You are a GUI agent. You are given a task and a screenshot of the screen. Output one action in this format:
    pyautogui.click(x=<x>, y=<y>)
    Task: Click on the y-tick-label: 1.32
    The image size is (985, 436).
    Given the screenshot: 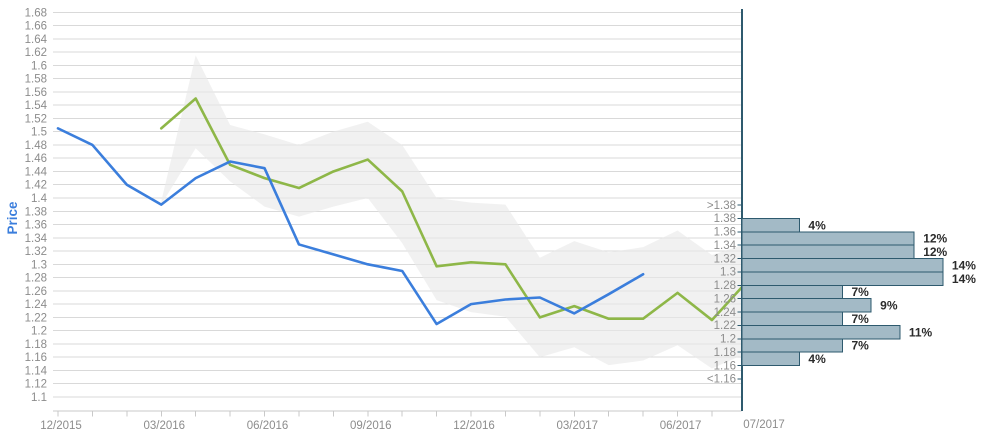 What is the action you would take?
    pyautogui.click(x=36, y=252)
    